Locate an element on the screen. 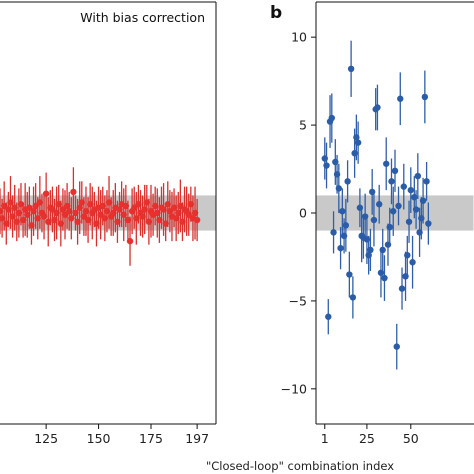 This screenshot has width=474, height=474. shared-x-axis-label: "Closed-loop" combination index is located at coordinates (300, 466).